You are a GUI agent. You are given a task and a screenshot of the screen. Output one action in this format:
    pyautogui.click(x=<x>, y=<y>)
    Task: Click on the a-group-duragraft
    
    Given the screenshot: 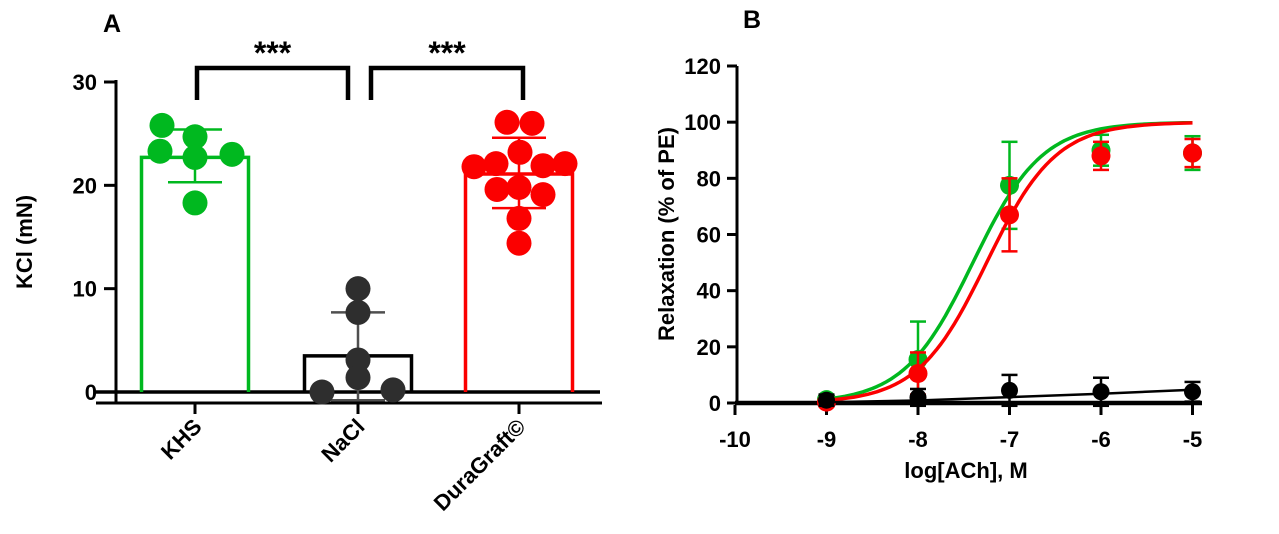 What is the action you would take?
    pyautogui.click(x=519, y=250)
    